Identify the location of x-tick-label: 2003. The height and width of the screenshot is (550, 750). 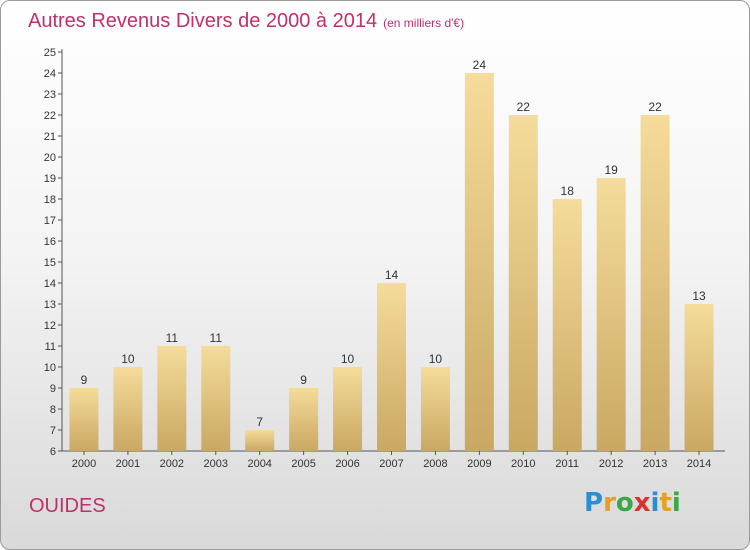
(216, 464).